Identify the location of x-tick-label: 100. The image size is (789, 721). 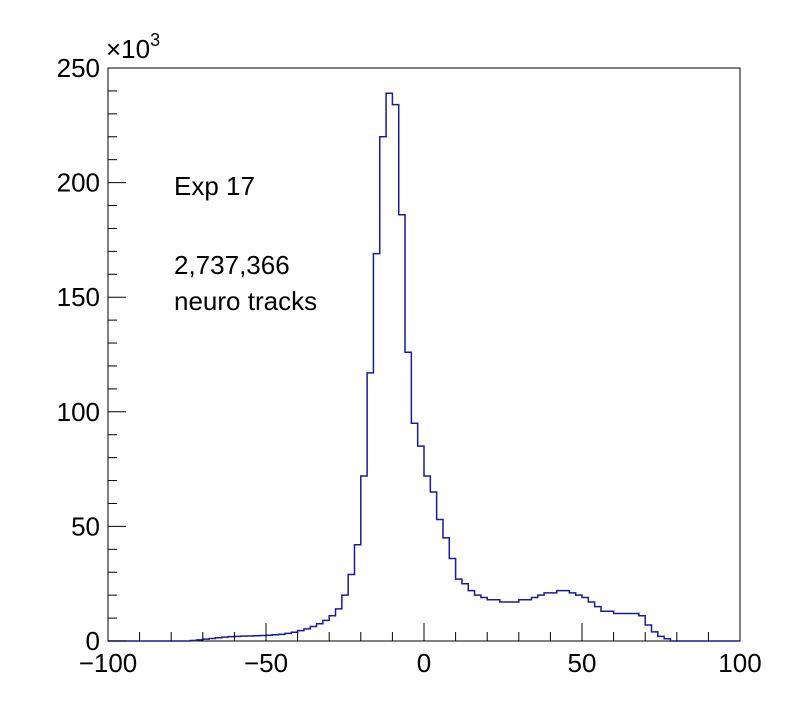
(739, 663).